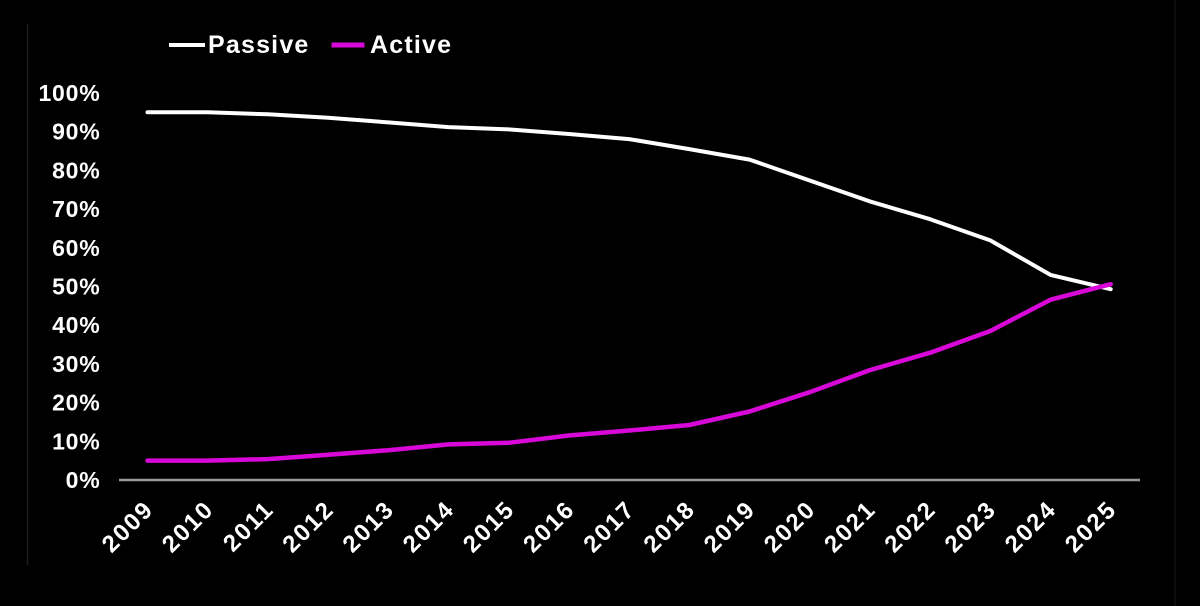  Describe the element at coordinates (76, 248) in the screenshot. I see `svg-text: 60%` at that location.